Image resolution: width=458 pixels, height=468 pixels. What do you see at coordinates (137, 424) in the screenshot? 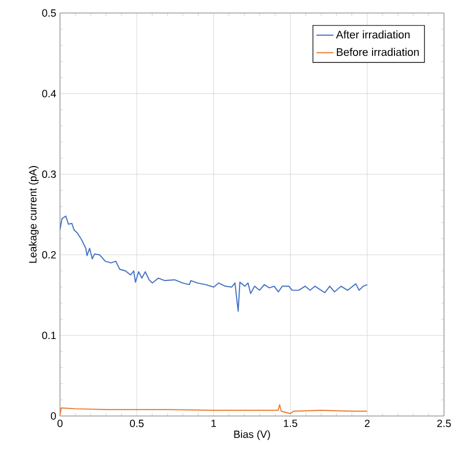
I see `x-tick-label: 0.5` at bounding box center [137, 424].